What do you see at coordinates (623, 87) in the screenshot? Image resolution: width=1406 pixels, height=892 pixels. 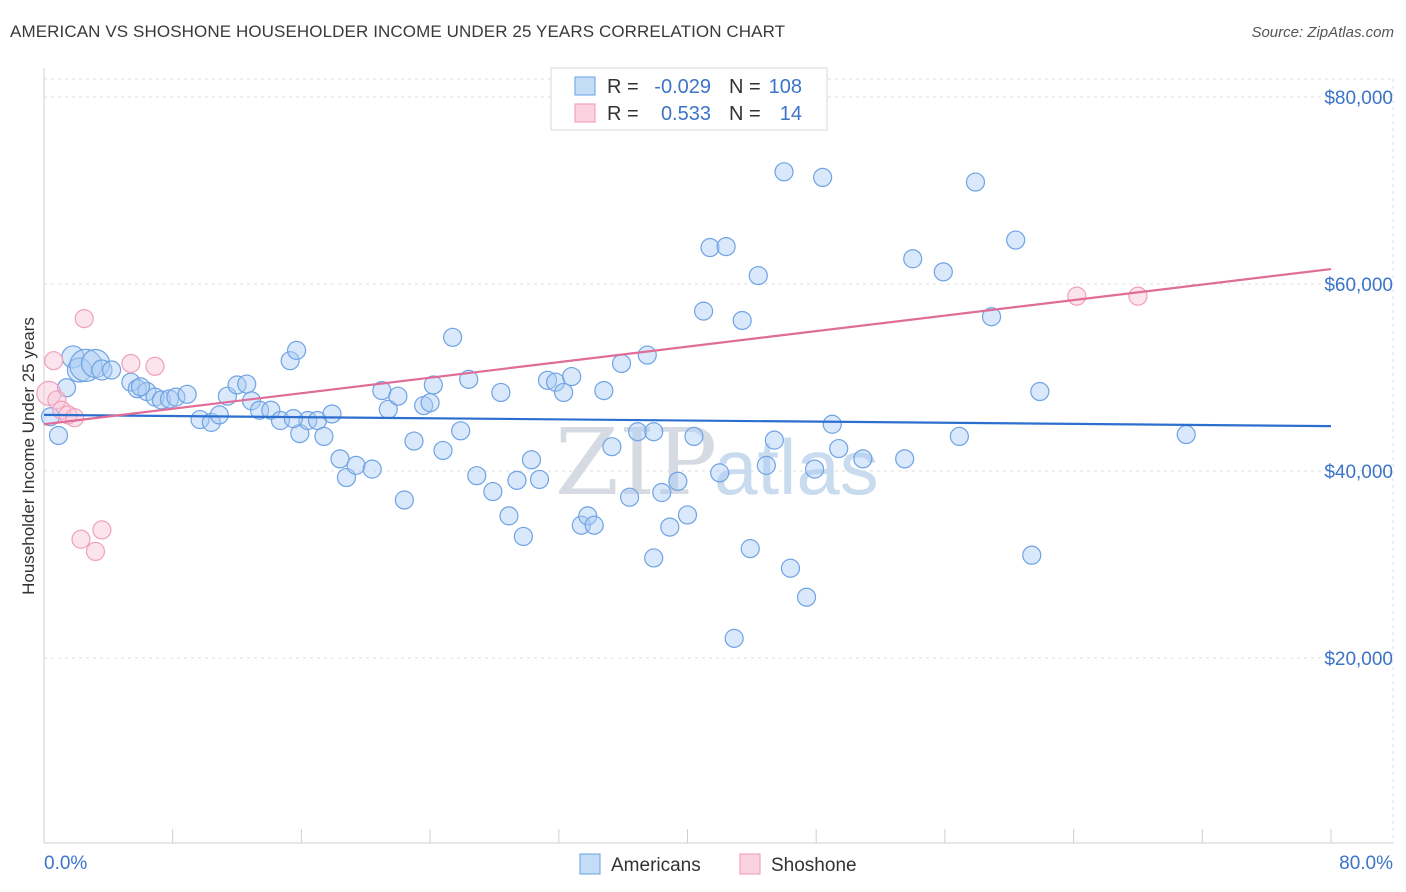 I see `legend-r-label-1: R =` at bounding box center [623, 87].